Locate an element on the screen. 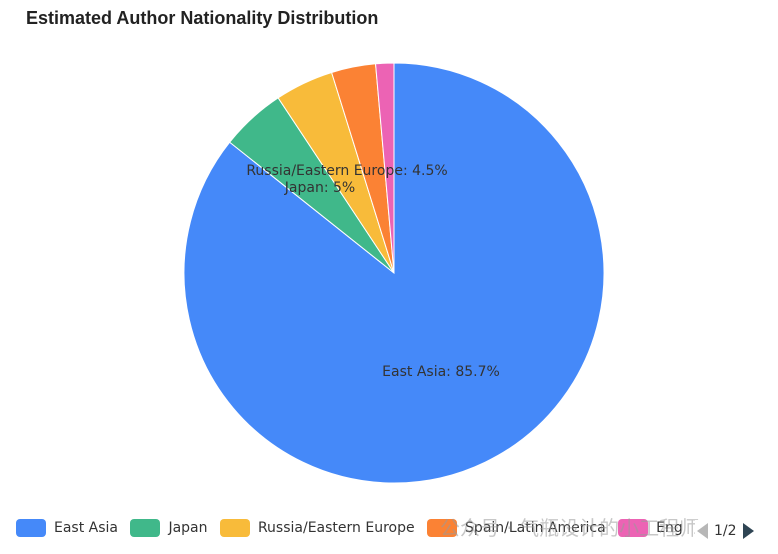 The image size is (778, 554). legend-label: Spain/Latin America is located at coordinates (535, 528).